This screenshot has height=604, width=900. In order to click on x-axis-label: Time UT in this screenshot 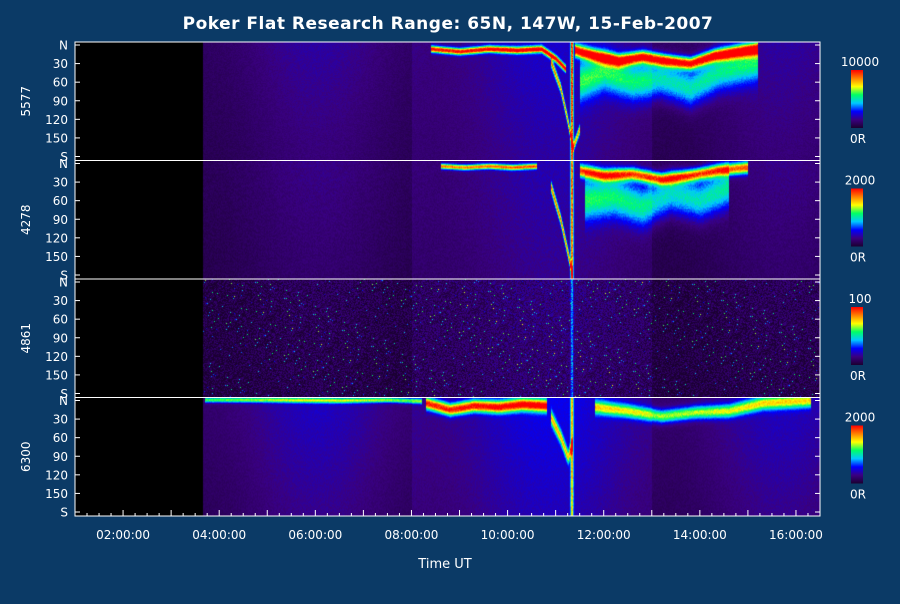, I will do `click(444, 564)`.